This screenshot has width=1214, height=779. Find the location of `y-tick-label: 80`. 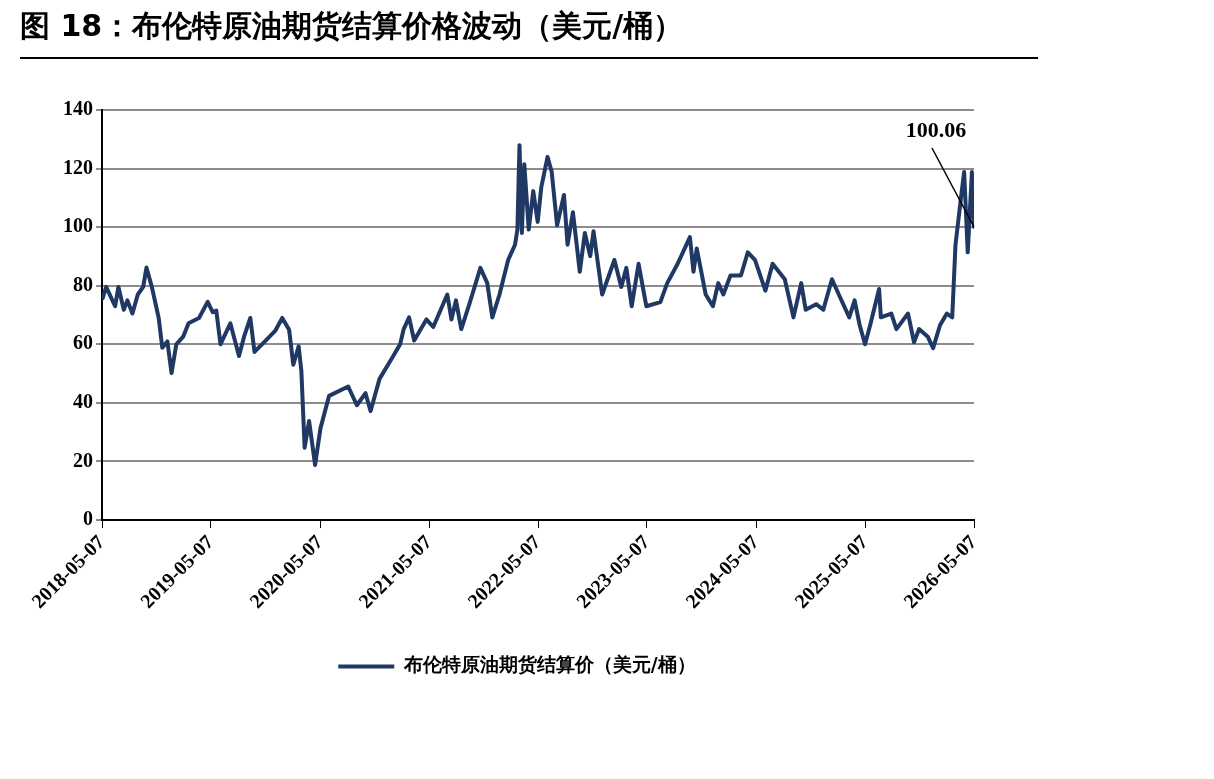

y-tick-label: 80 is located at coordinates (83, 283).